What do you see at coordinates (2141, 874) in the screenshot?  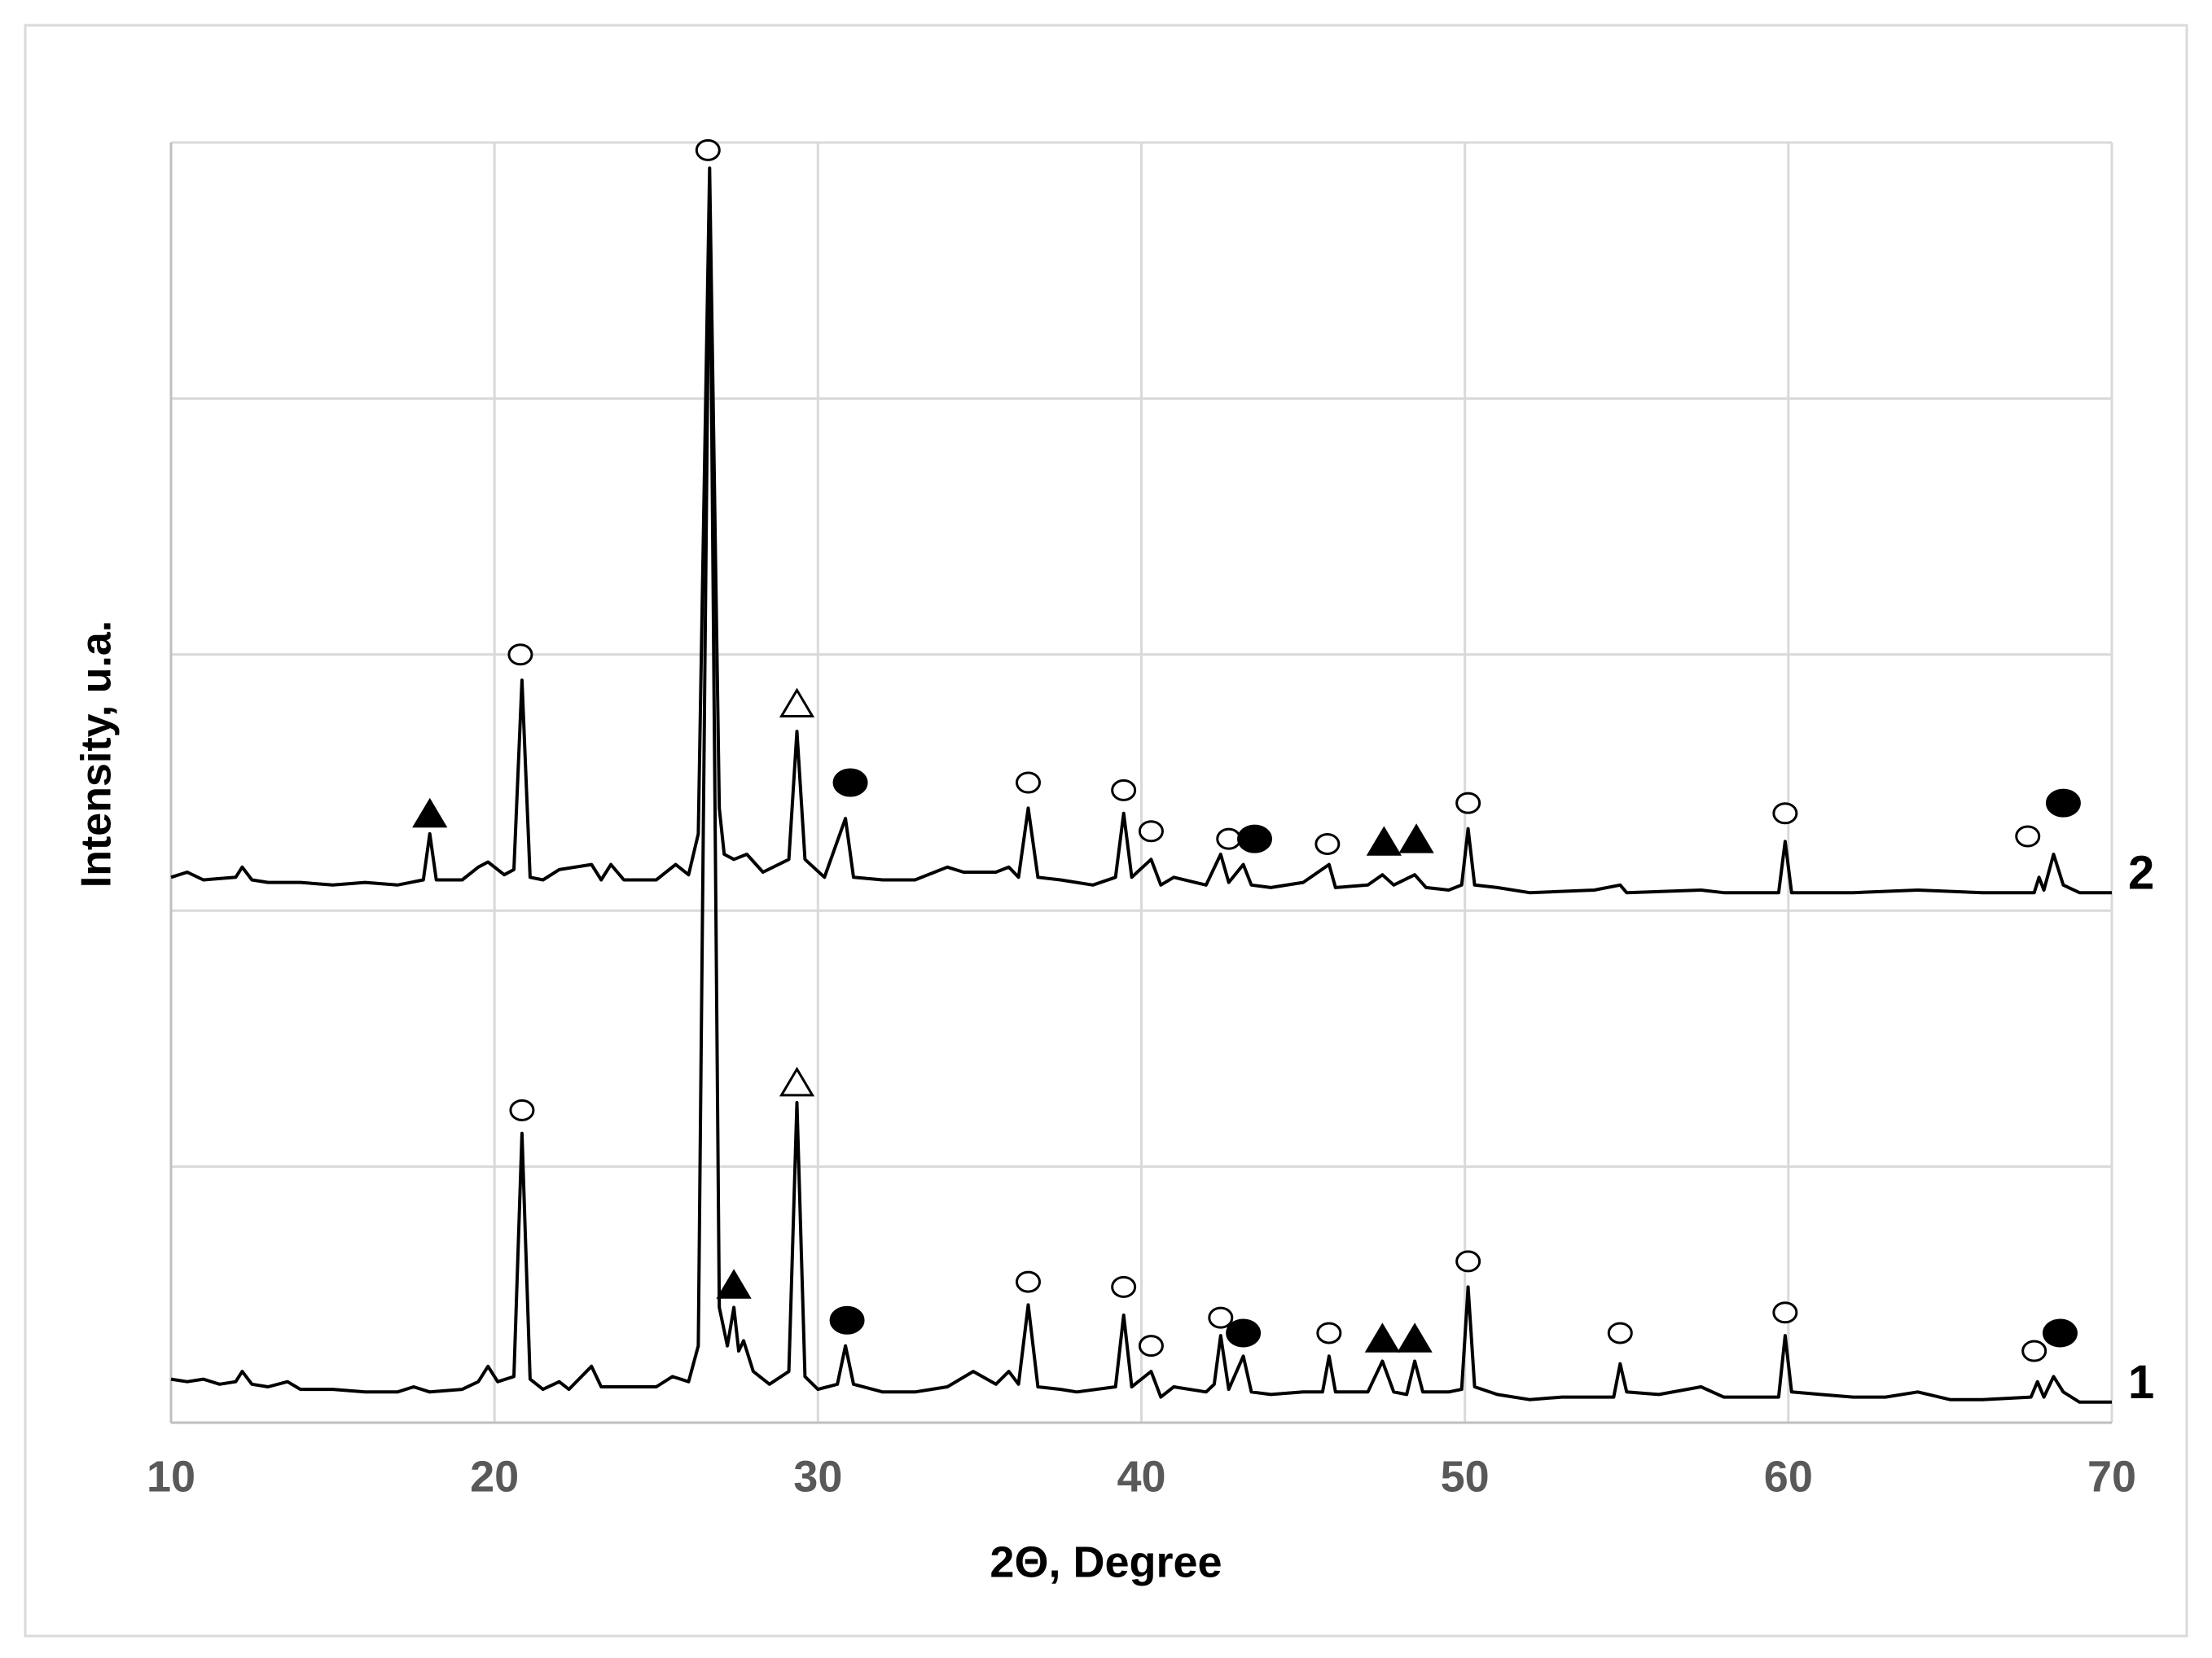 I see `series-label: 2` at bounding box center [2141, 874].